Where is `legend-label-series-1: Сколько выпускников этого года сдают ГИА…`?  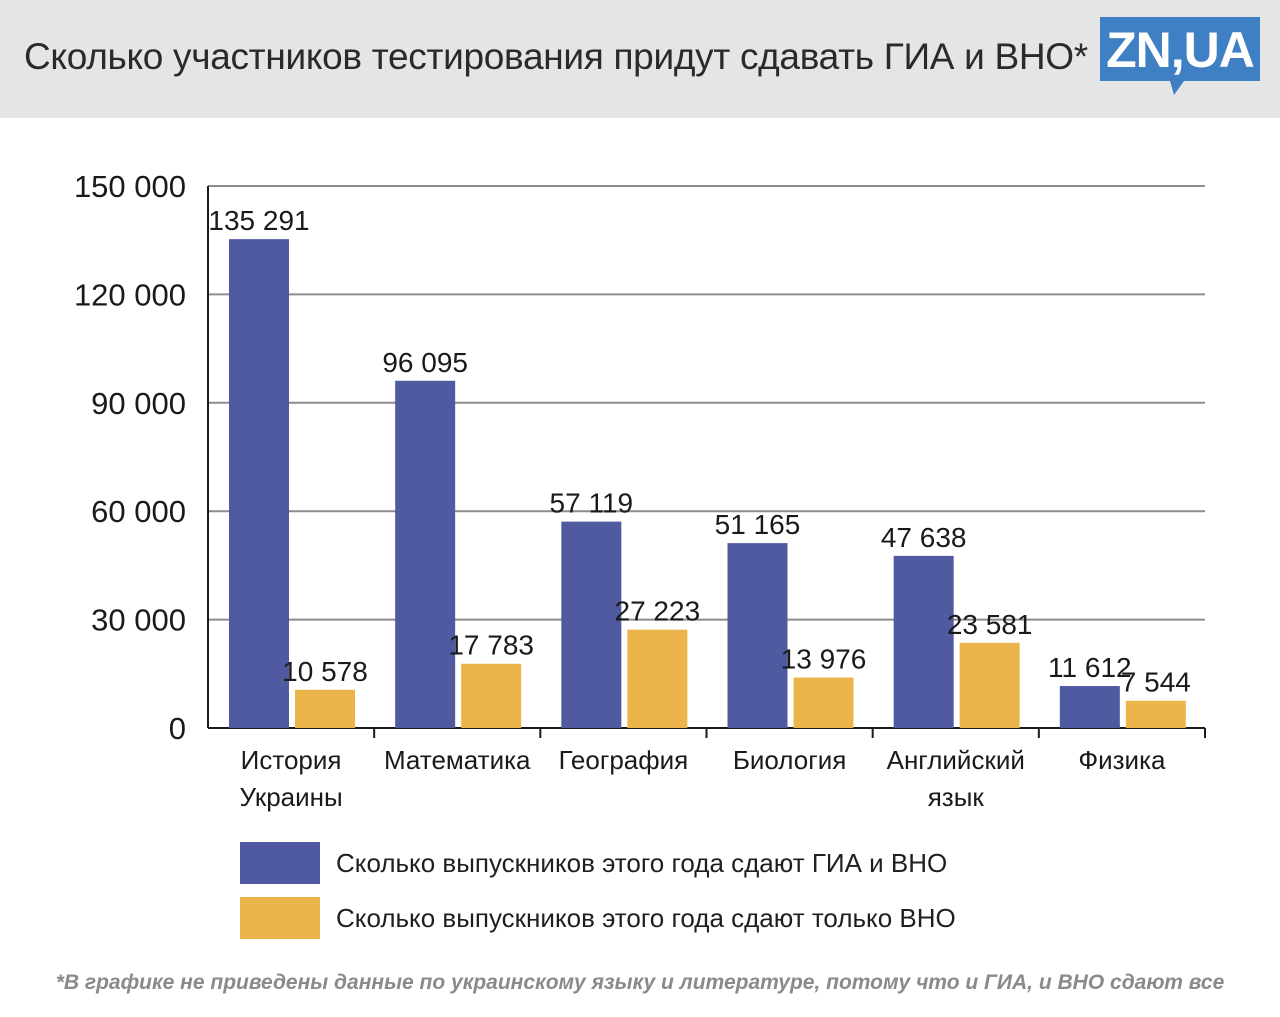 legend-label-series-1: Сколько выпускников этого года сдают ГИА… is located at coordinates (642, 863).